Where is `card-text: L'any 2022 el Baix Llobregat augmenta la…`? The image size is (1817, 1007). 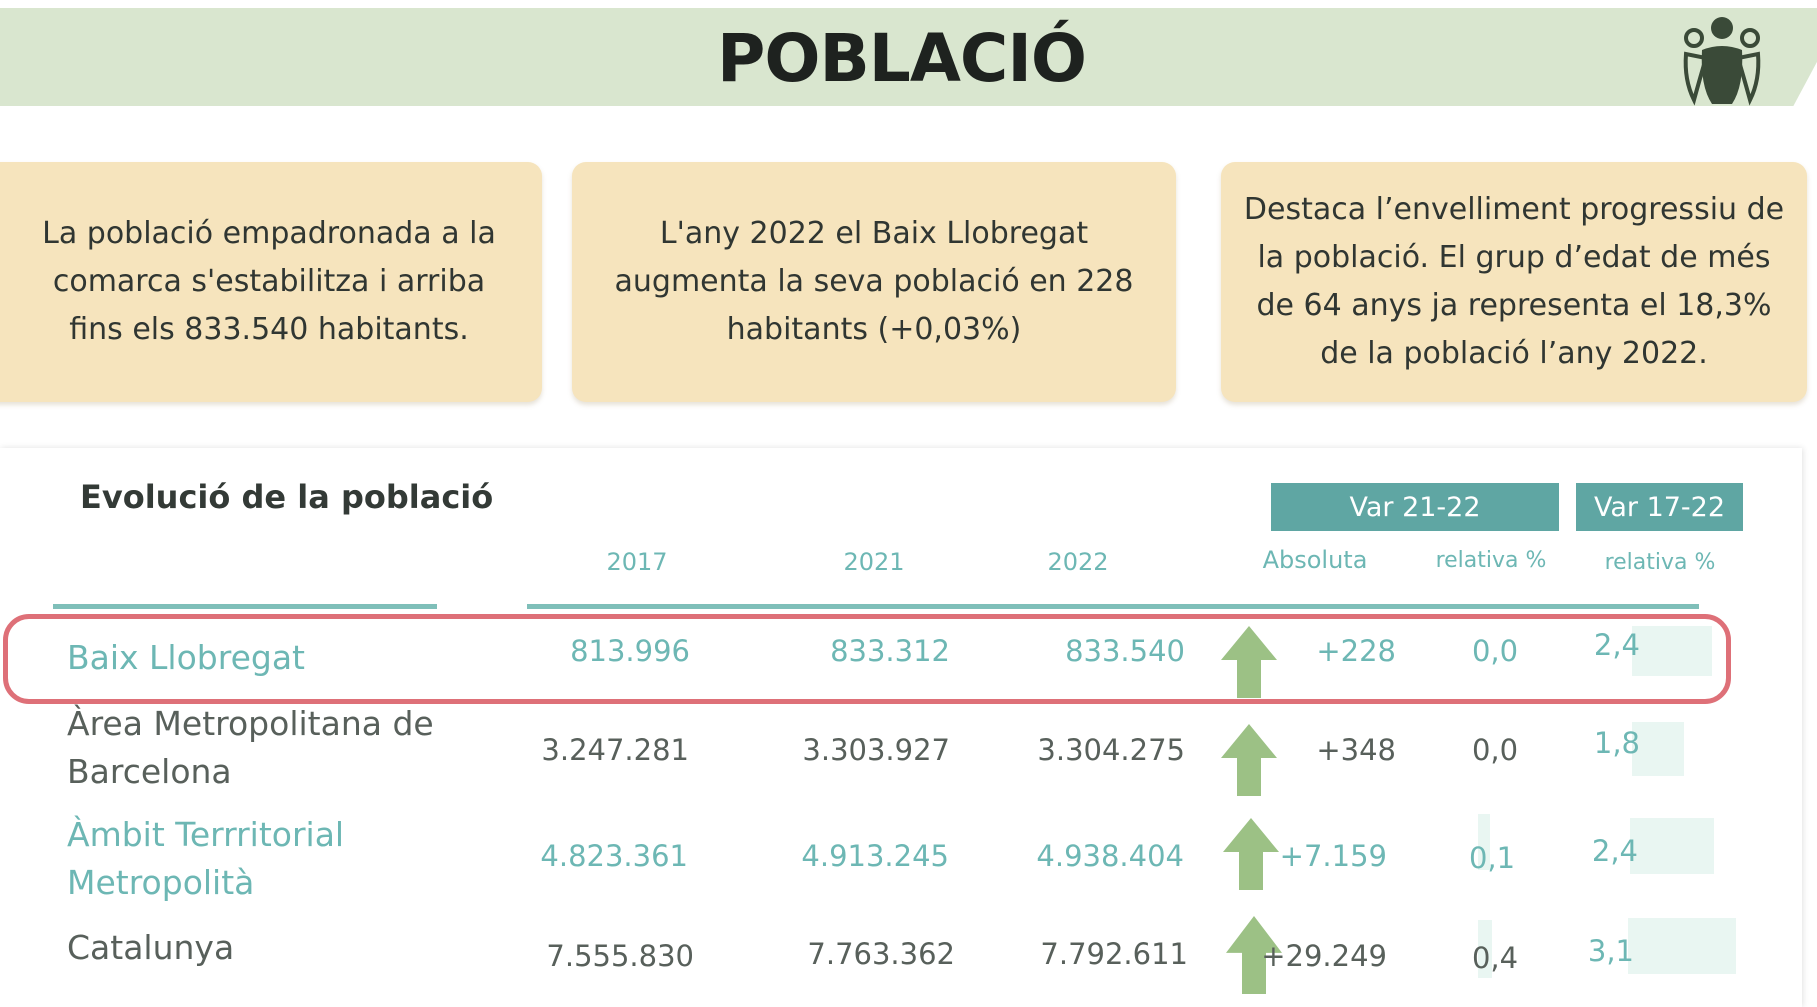
card-text: L'any 2022 el Baix Llobregat augmenta la… is located at coordinates (874, 281).